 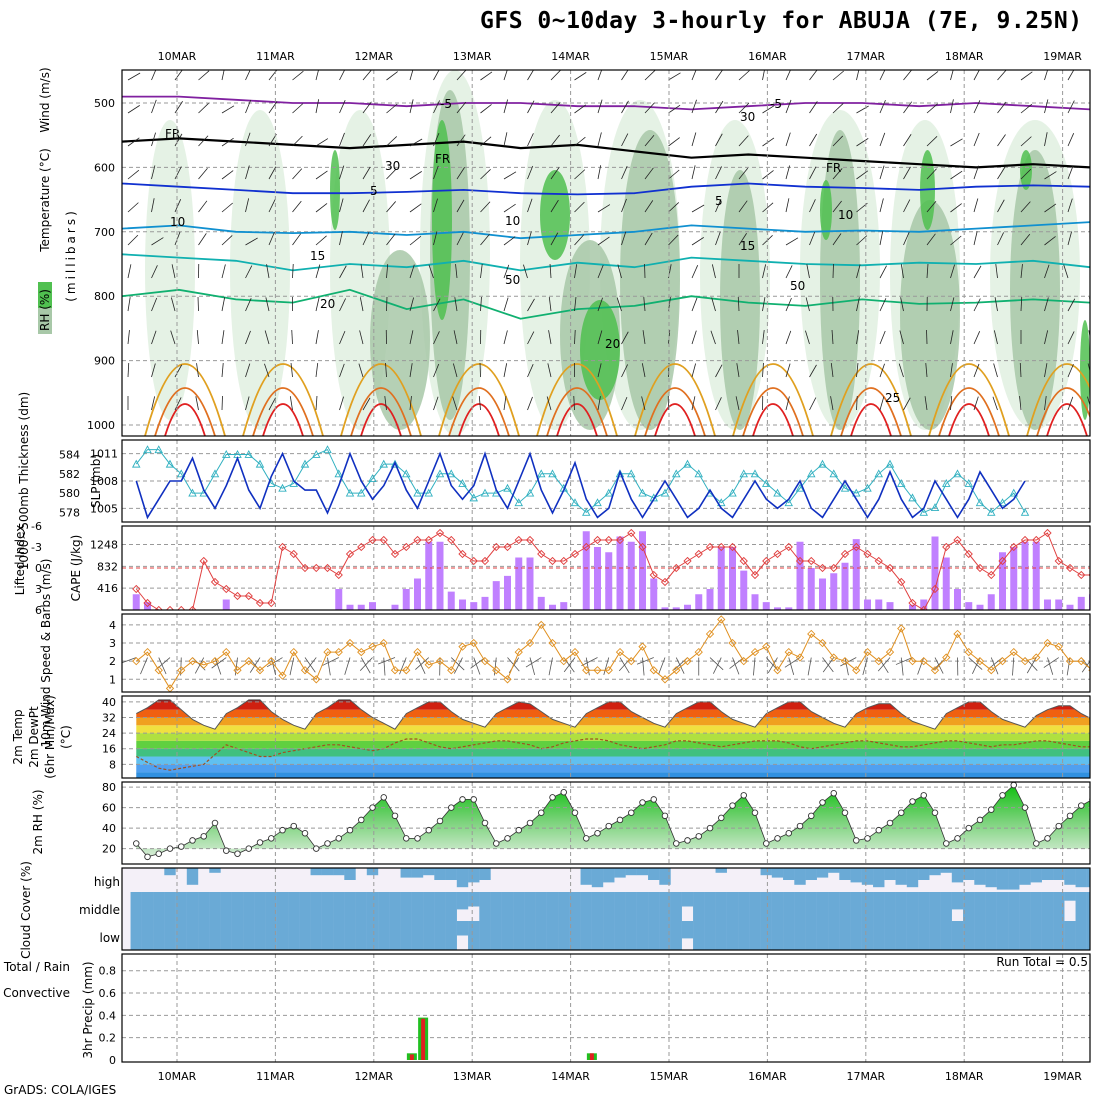 What do you see at coordinates (112, 625) in the screenshot?
I see `y-tick-label: 4` at bounding box center [112, 625].